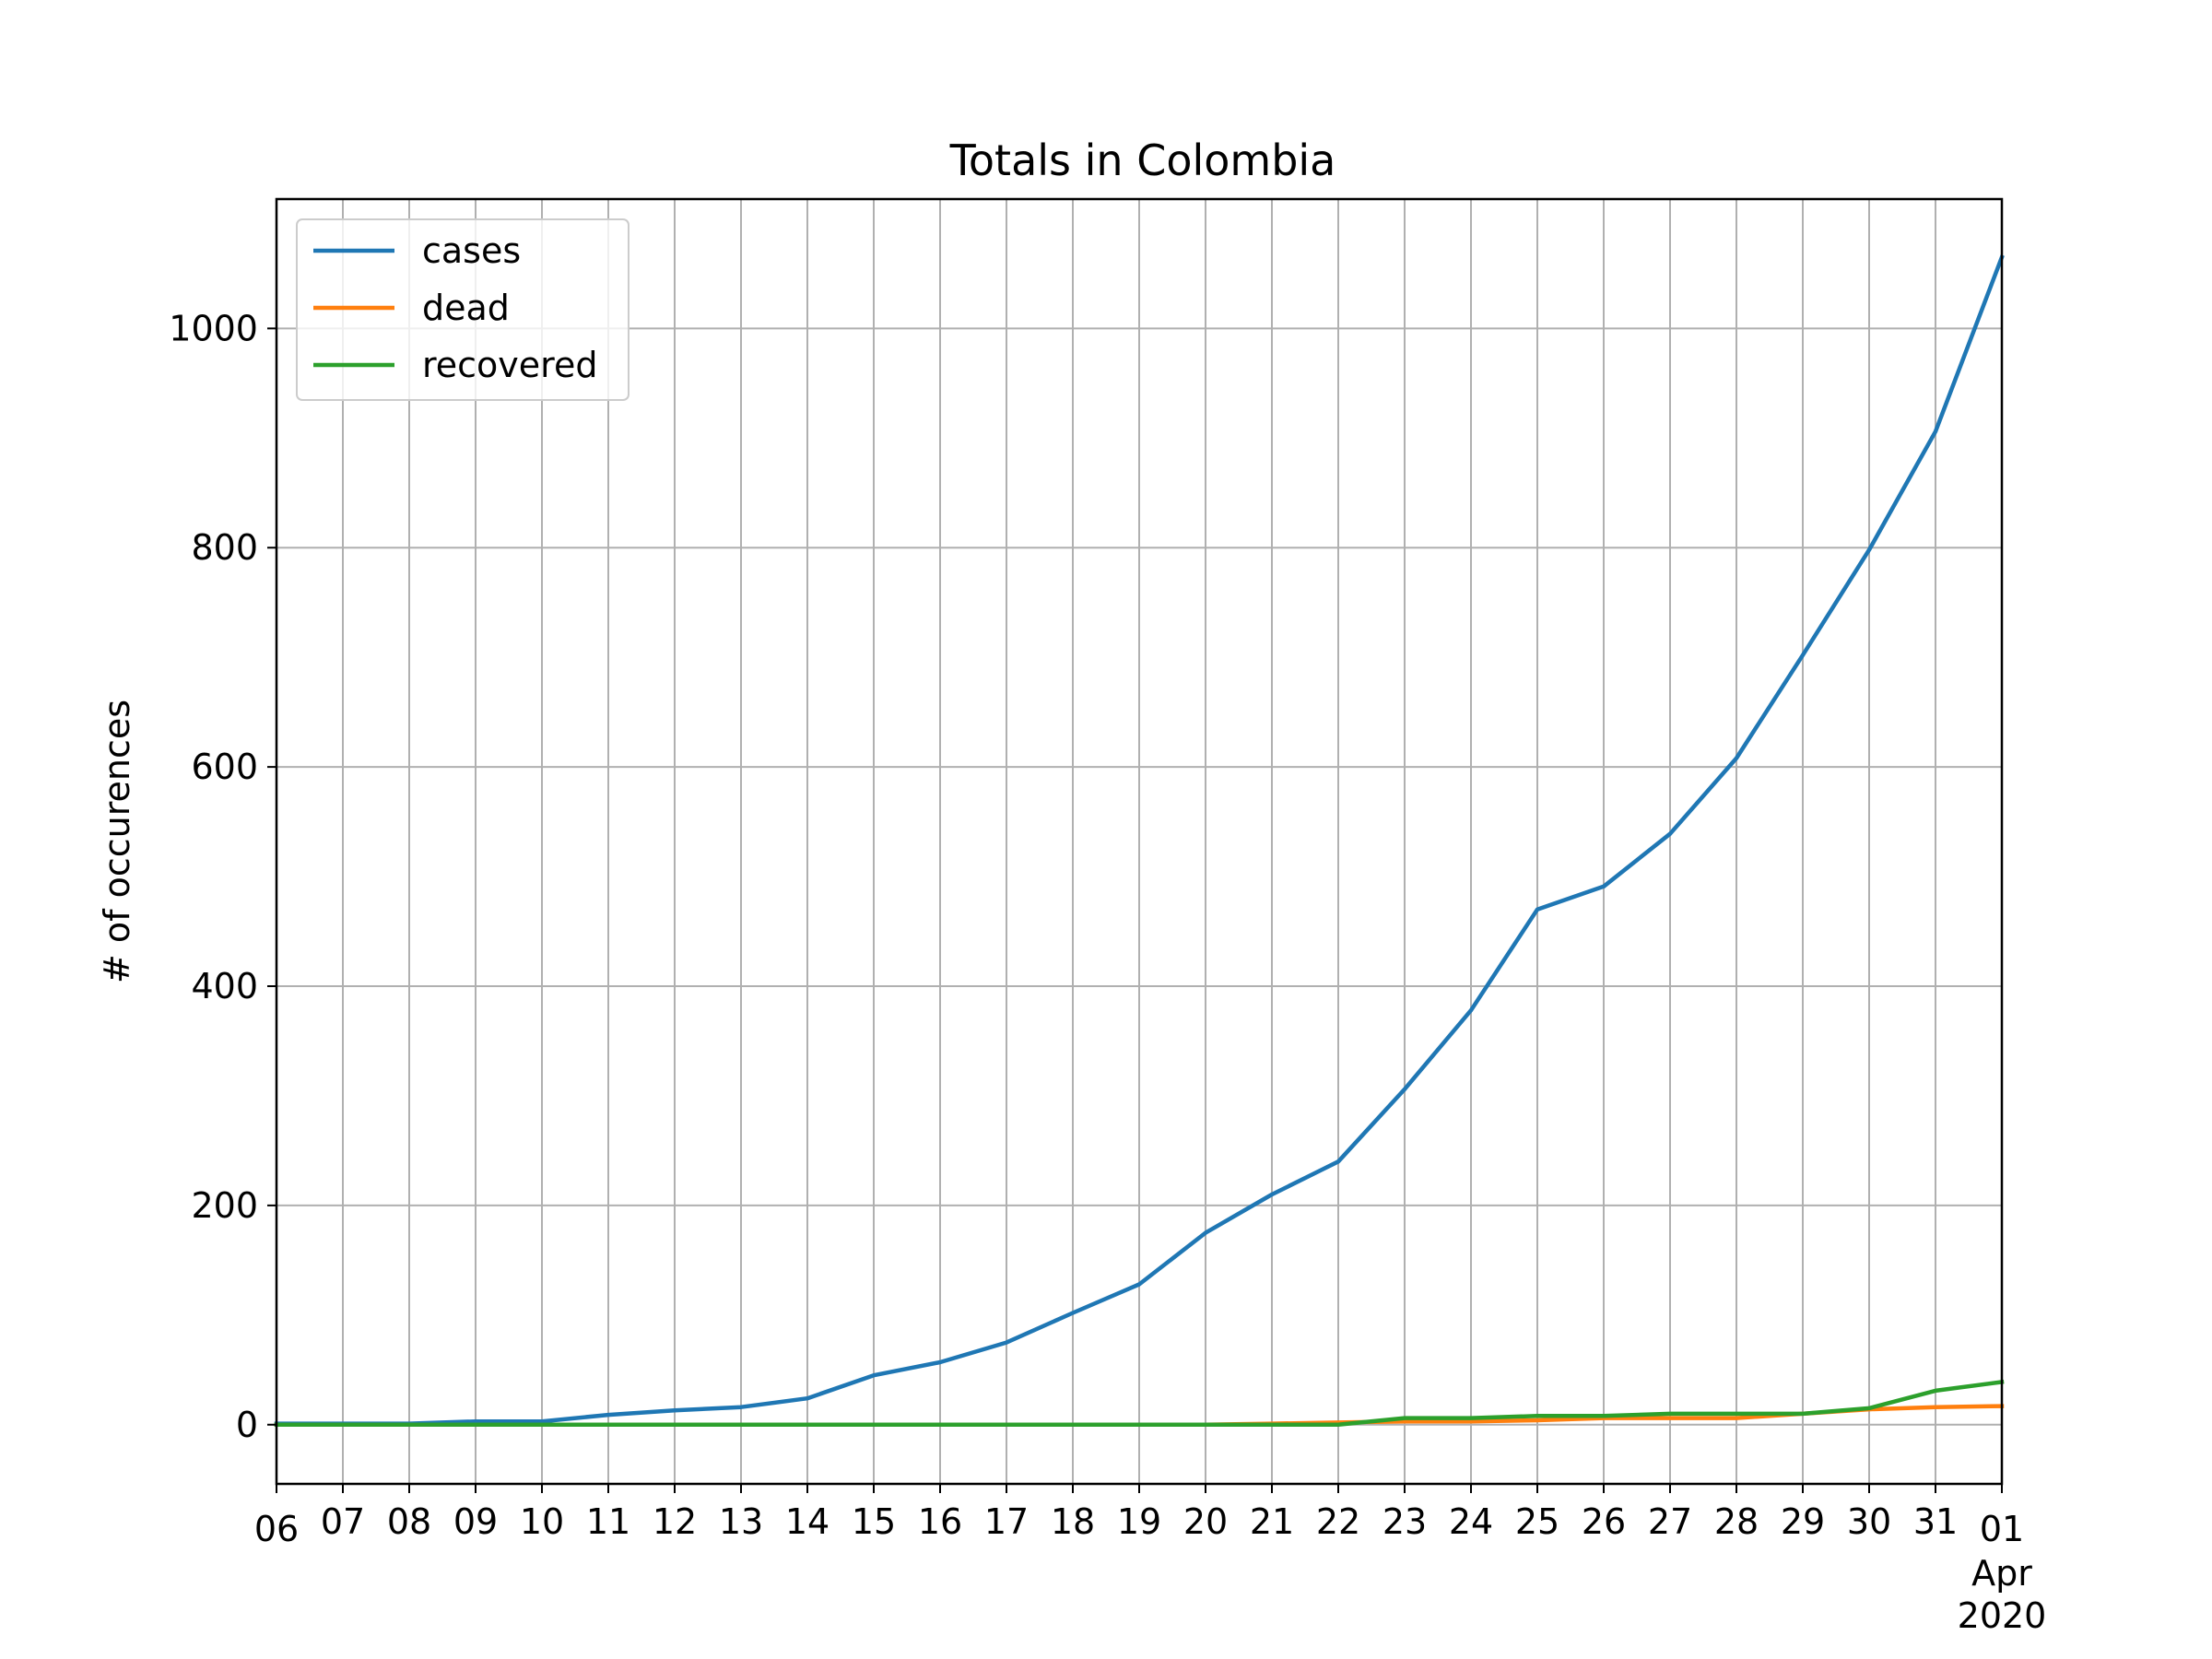  Describe the element at coordinates (343, 1521) in the screenshot. I see `x-tick-label: 07` at that location.